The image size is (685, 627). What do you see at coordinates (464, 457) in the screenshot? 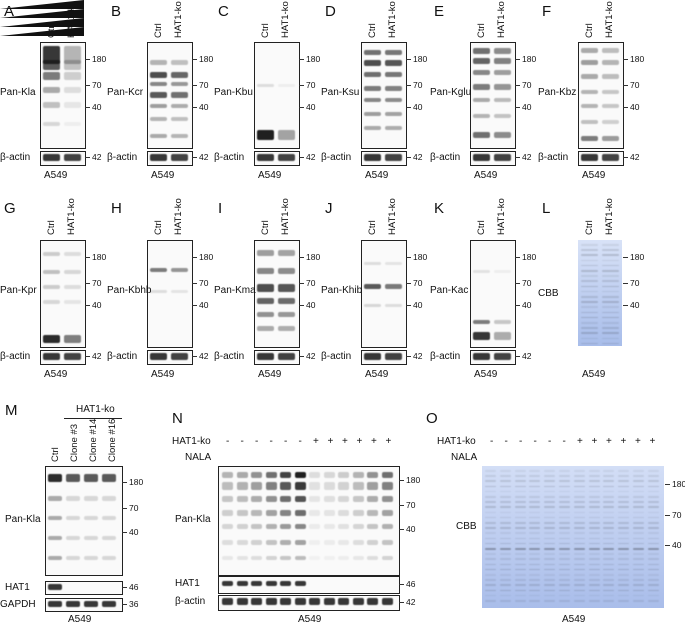
I see `row-label-nala: NALA` at bounding box center [464, 457].